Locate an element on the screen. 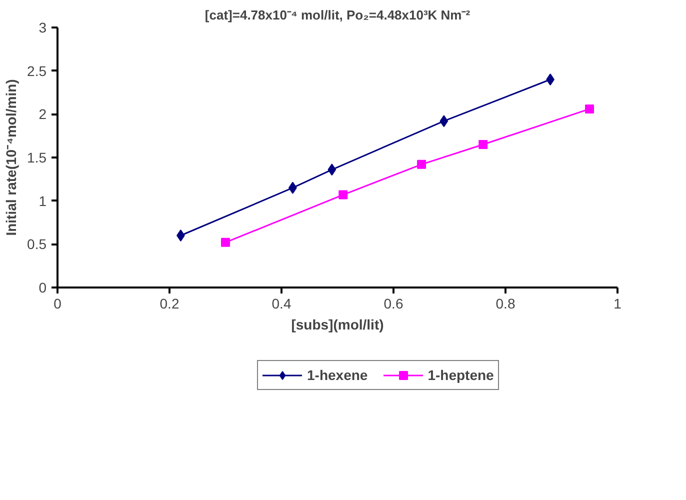  y-tick-label: 3 is located at coordinates (42, 28).